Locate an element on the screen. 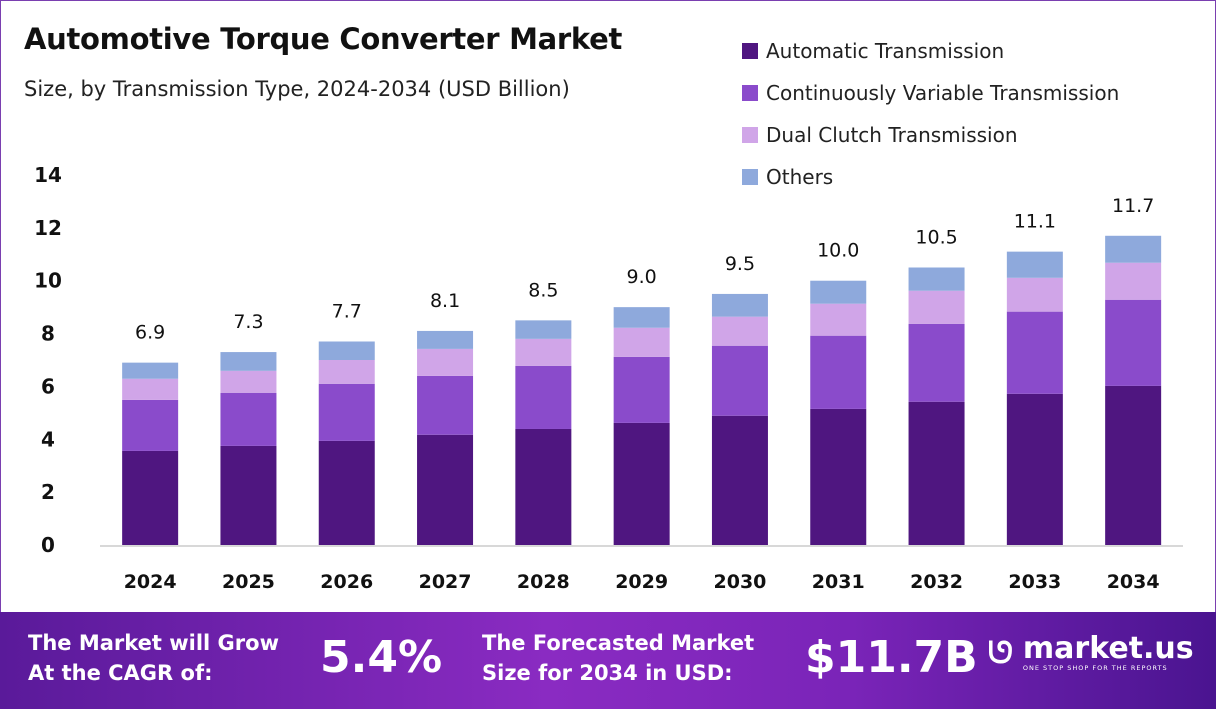  market-us-logo: ᘎ market.us ONE STOP SHOP FOR THE REPORTS is located at coordinates (1091, 652).